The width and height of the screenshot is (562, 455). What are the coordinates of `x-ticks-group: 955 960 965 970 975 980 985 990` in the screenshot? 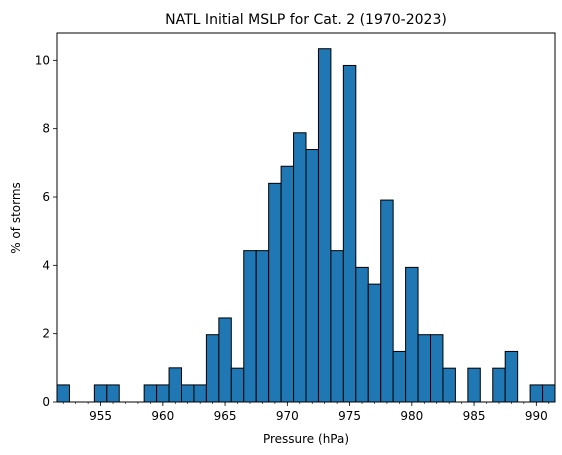 It's located at (306, 412).